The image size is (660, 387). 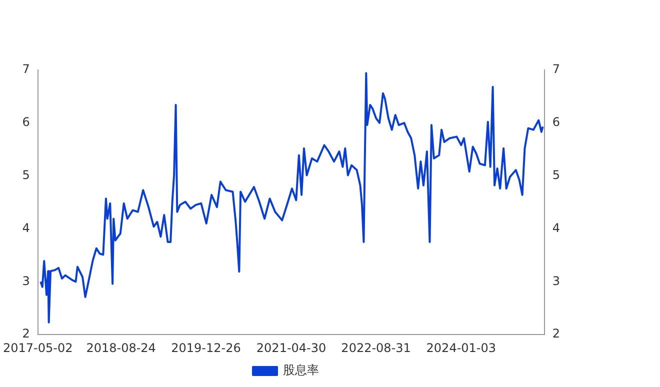 What do you see at coordinates (26, 69) in the screenshot?
I see `y-tick-label: 7` at bounding box center [26, 69].